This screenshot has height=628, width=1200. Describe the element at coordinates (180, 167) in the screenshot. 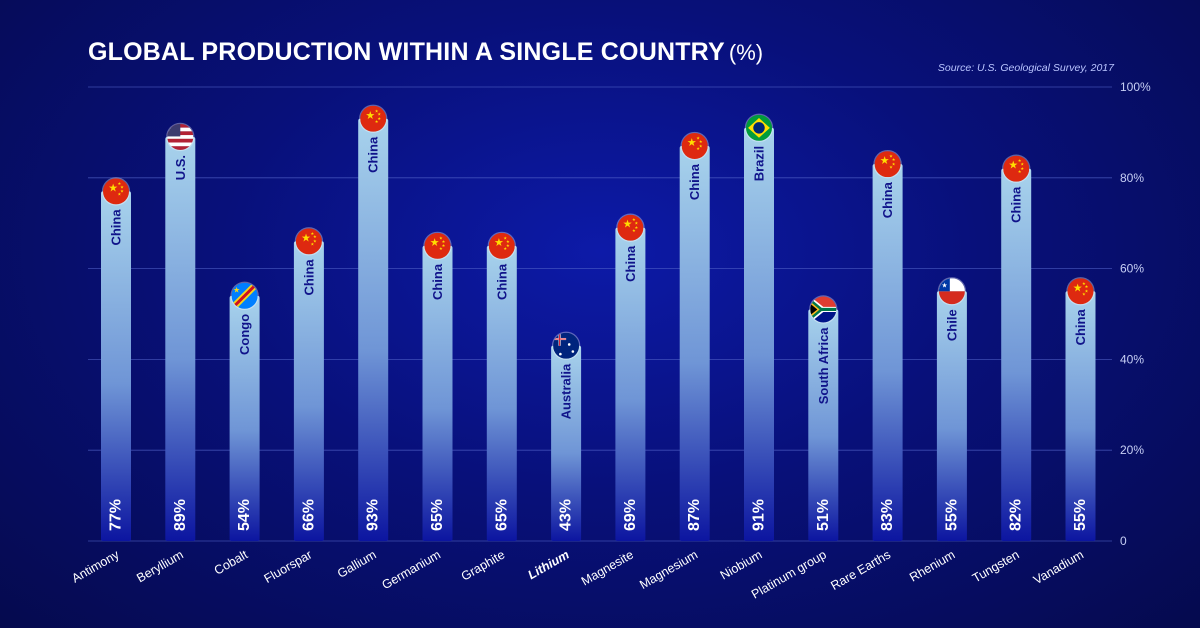

I see `country-label: U.S.` at that location.